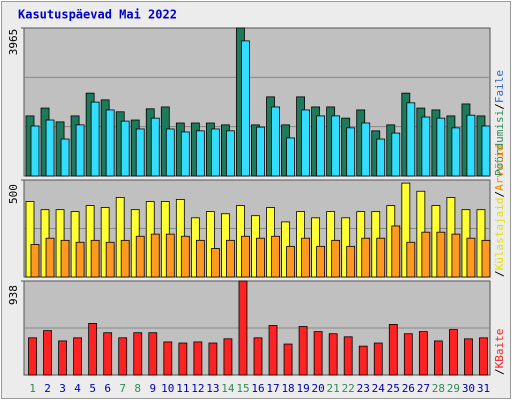 The height and width of the screenshot is (404, 512). I want to click on x-tick-label: 28, so click(438, 388).